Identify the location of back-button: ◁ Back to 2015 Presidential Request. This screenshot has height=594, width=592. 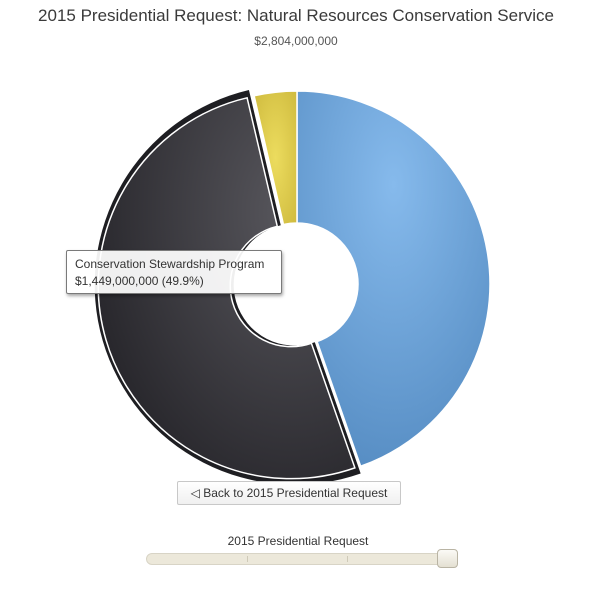
(289, 493).